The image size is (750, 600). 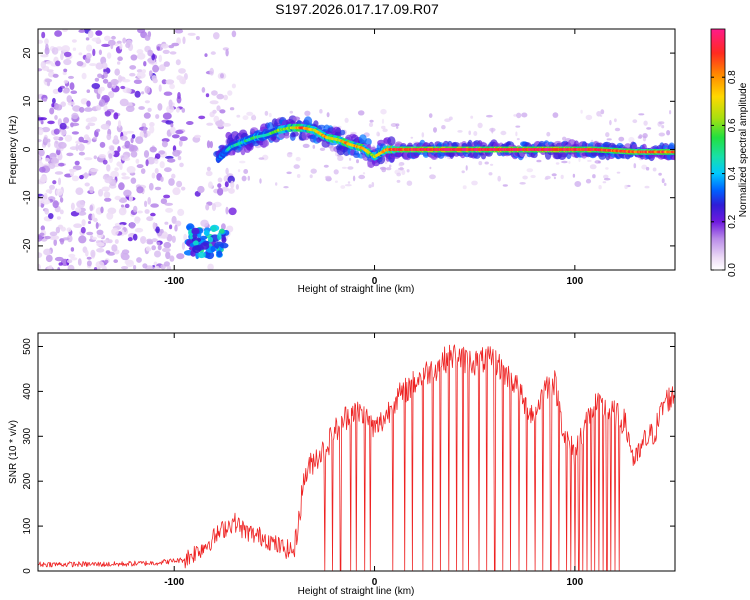 I want to click on x-tick-label: 100, so click(x=574, y=281).